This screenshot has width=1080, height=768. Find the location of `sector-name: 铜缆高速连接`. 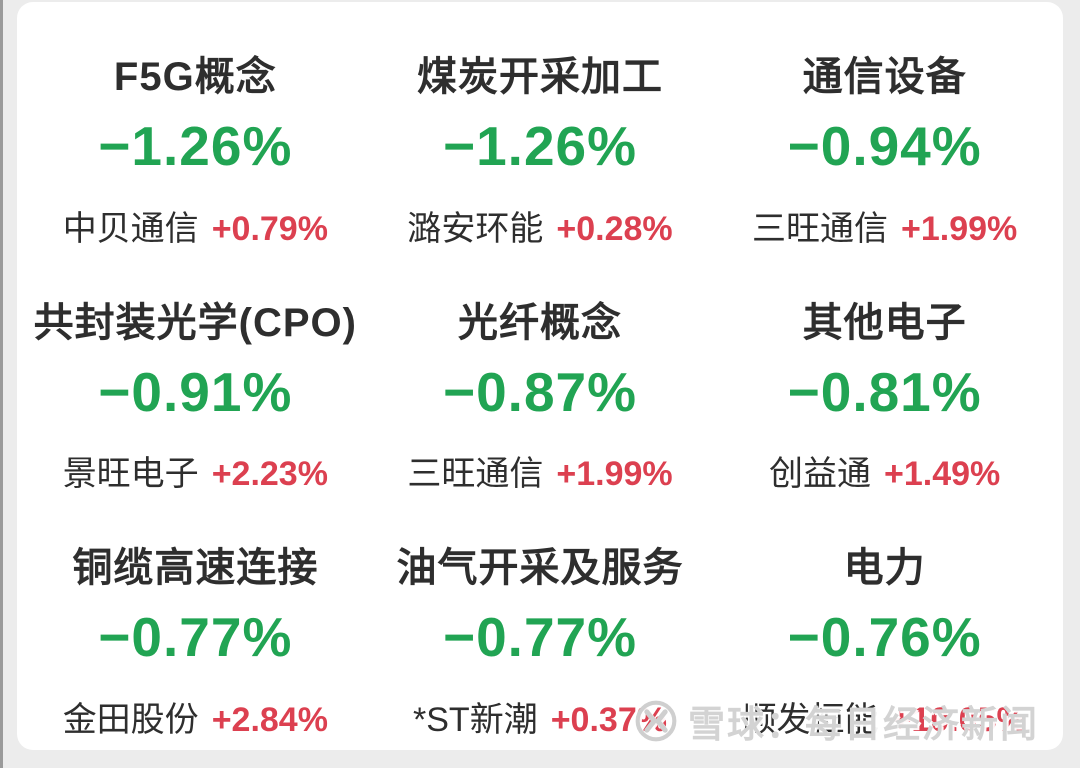

sector-name: 铜缆高速连接 is located at coordinates (195, 568).